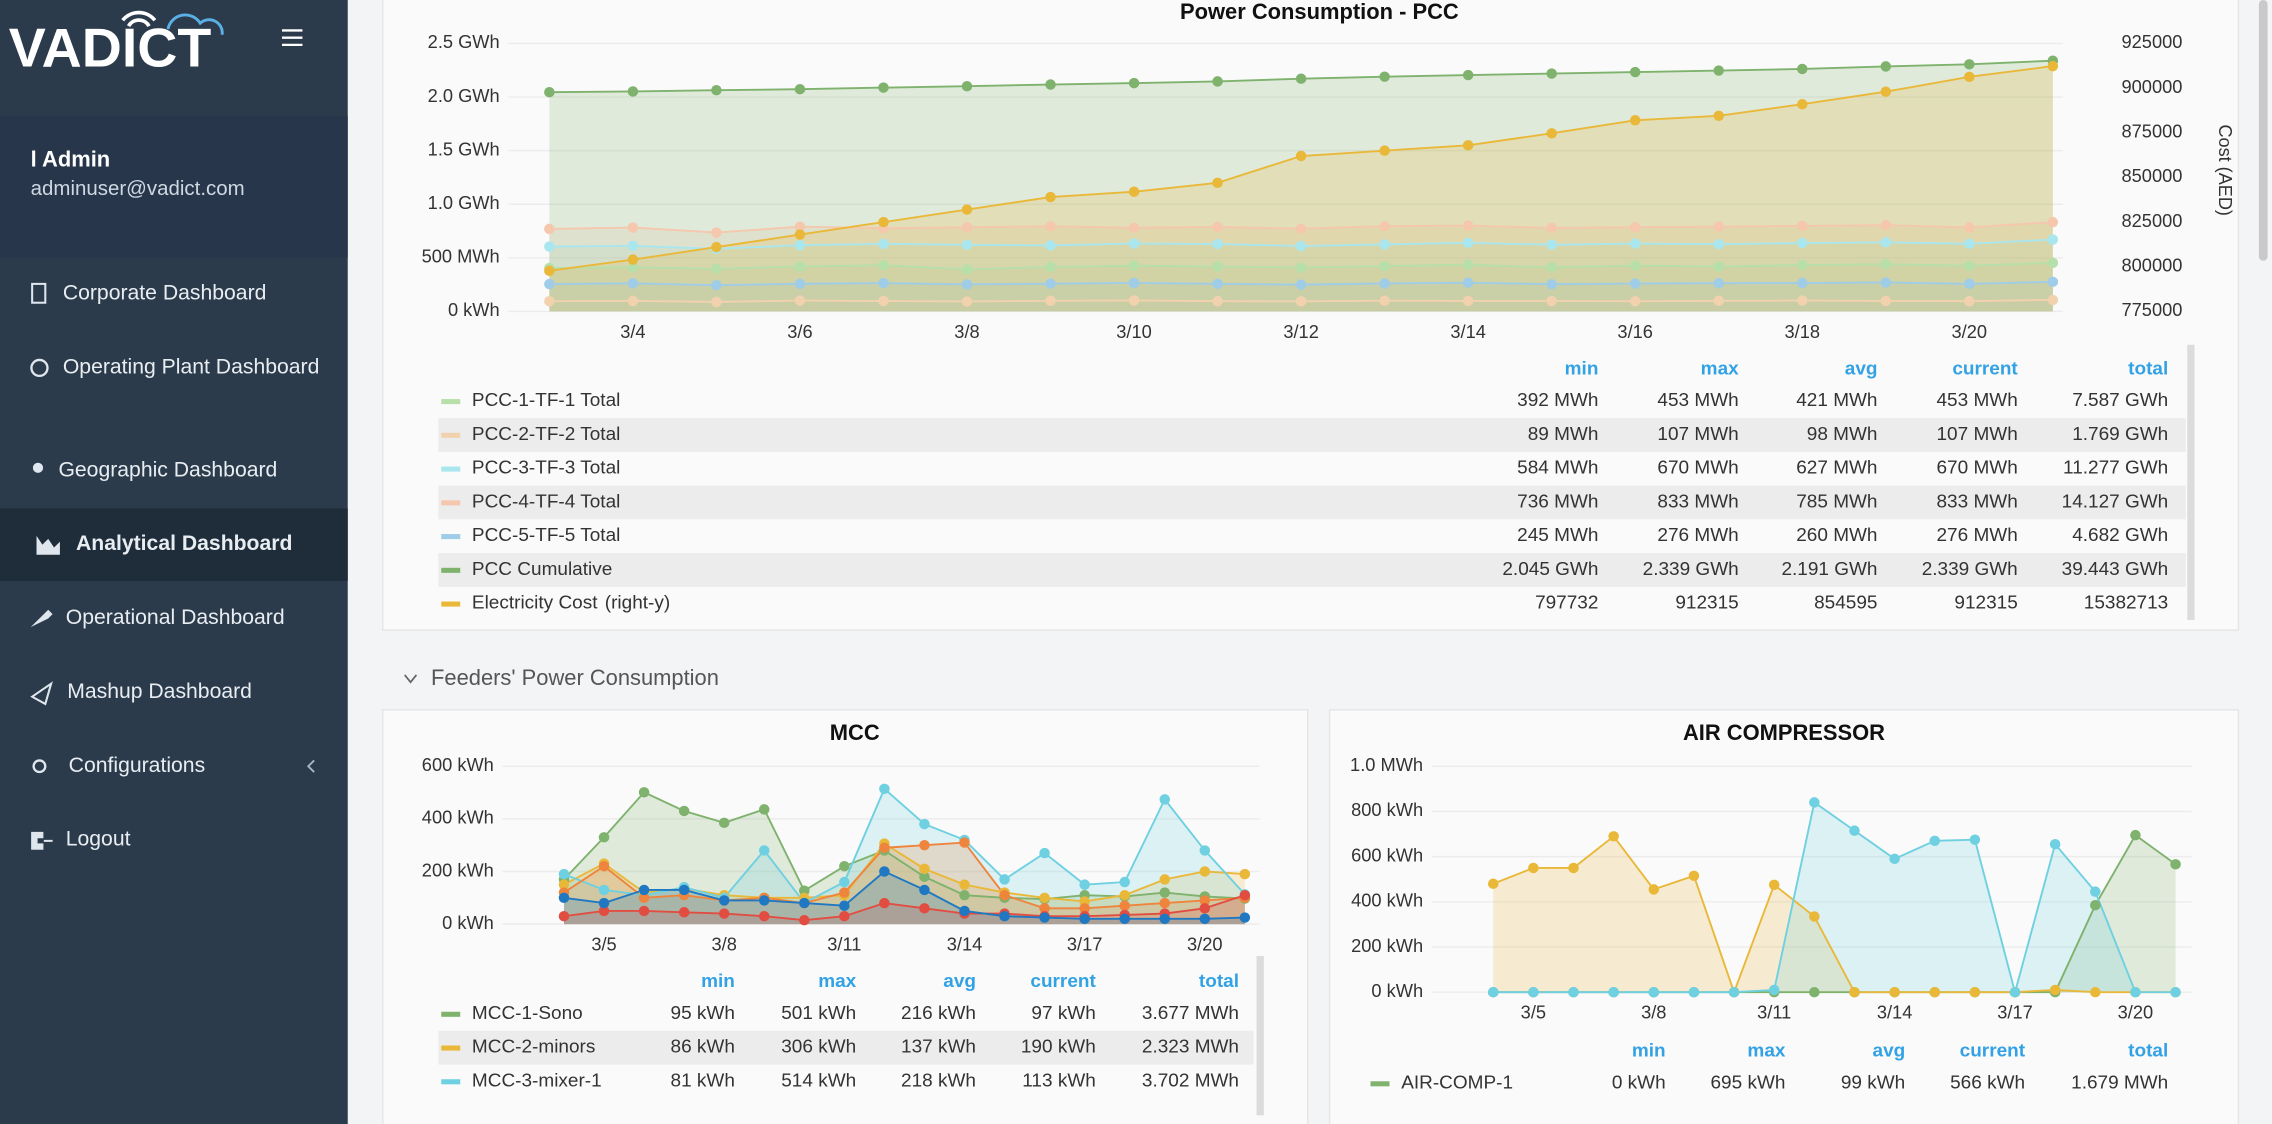 The height and width of the screenshot is (1124, 2272). What do you see at coordinates (546, 434) in the screenshot?
I see `legend-name: PCC-2-TF-2 Total` at bounding box center [546, 434].